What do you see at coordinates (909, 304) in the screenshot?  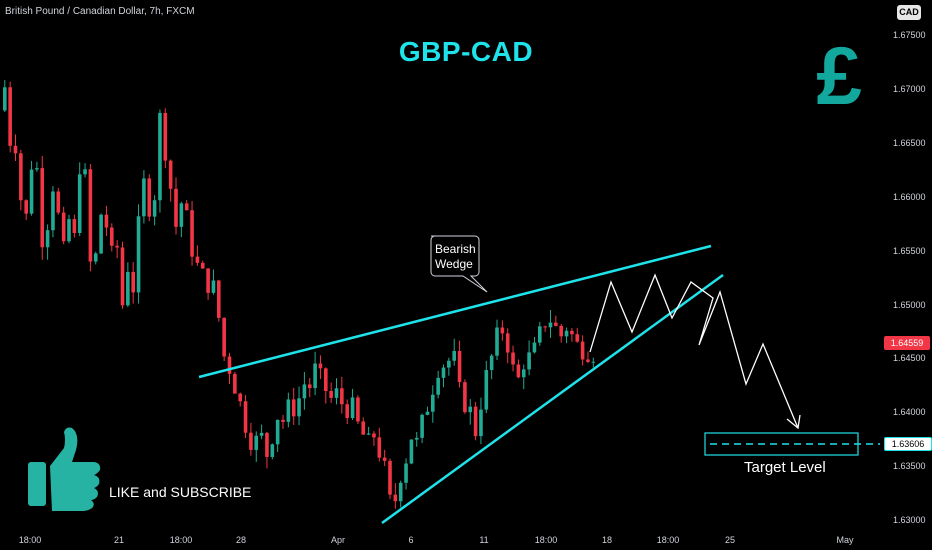 I see `y-tick-label: 1.65000` at bounding box center [909, 304].